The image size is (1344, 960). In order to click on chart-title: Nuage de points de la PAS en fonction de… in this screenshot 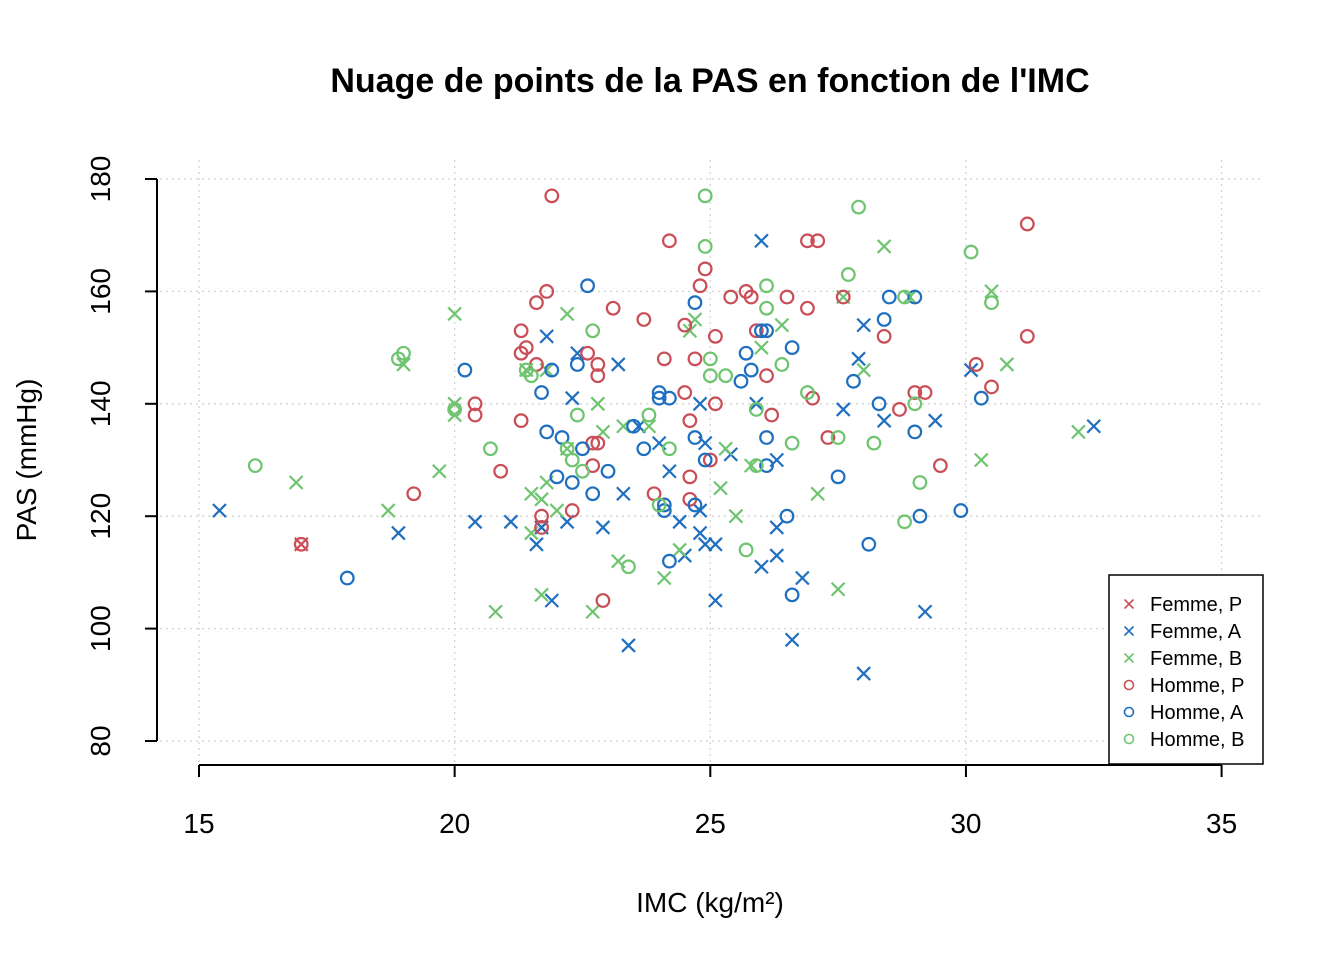, I will do `click(709, 81)`.